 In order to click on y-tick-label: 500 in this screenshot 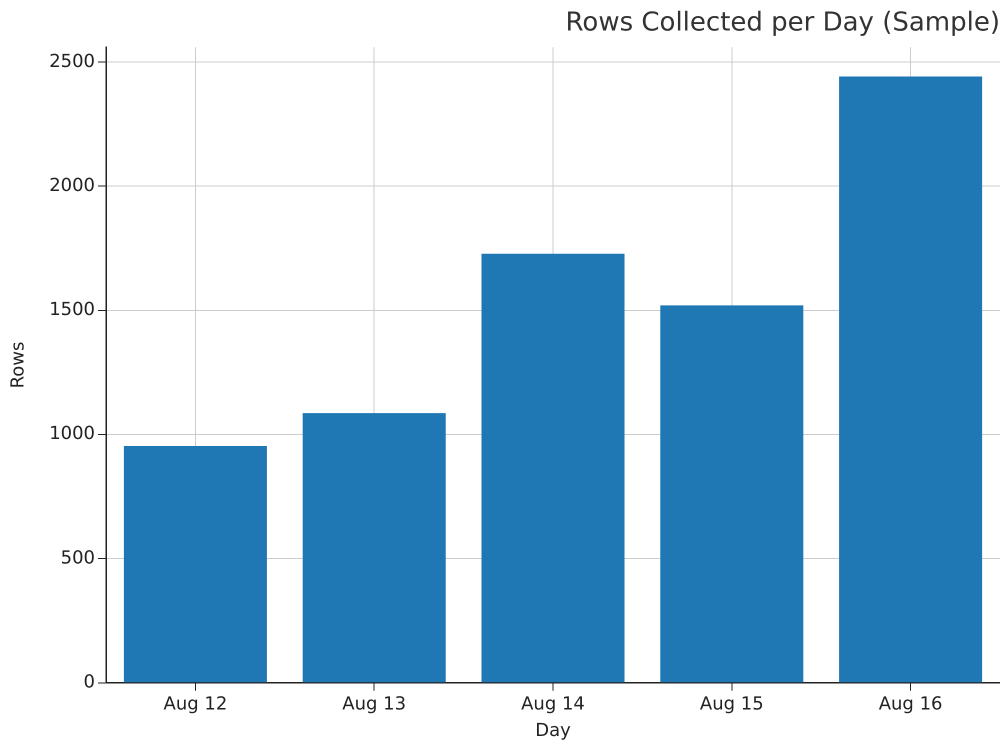, I will do `click(77, 557)`.